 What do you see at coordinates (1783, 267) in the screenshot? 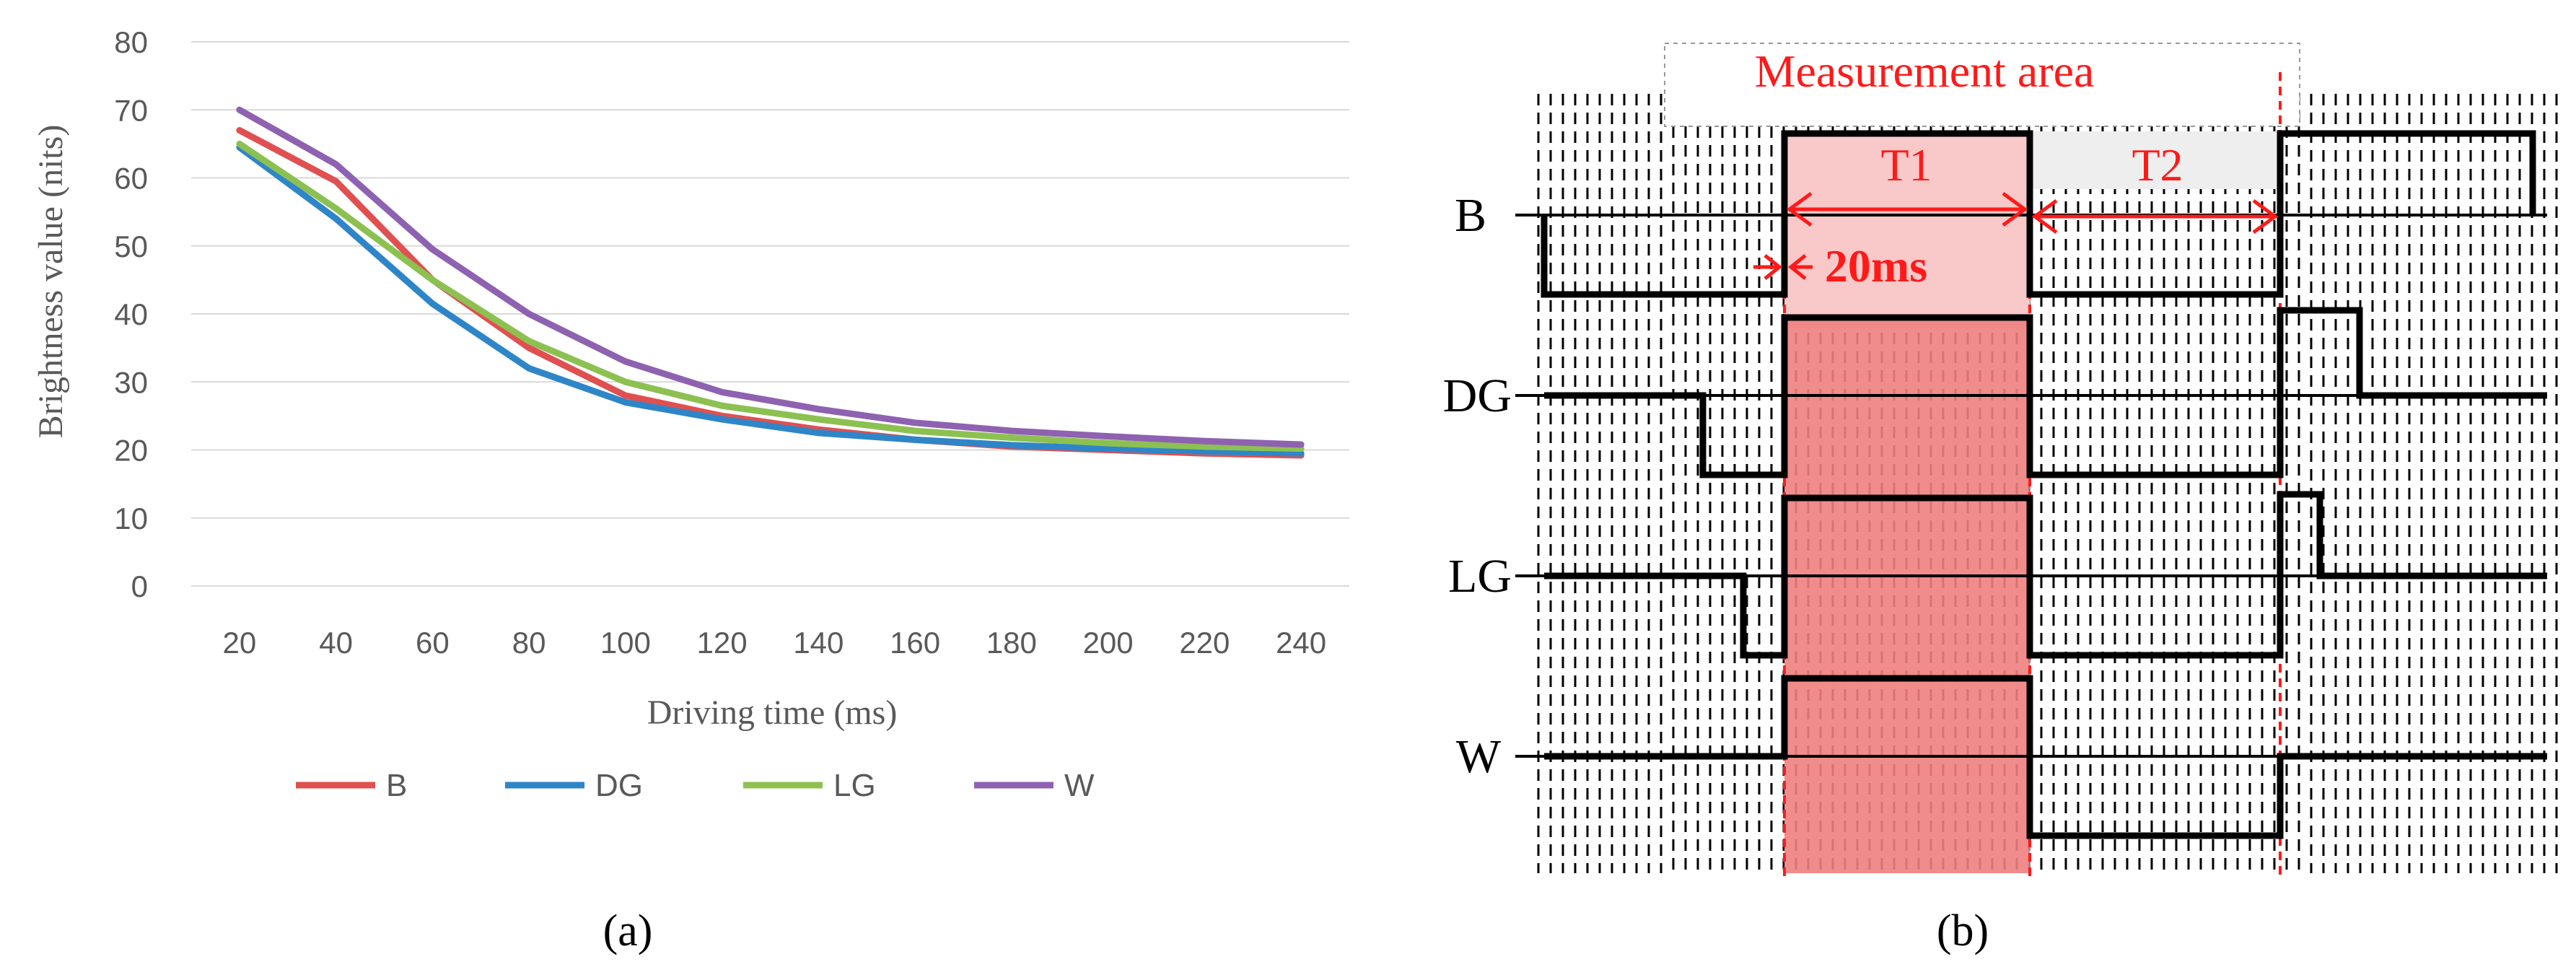
I see `interval-arrows` at bounding box center [1783, 267].